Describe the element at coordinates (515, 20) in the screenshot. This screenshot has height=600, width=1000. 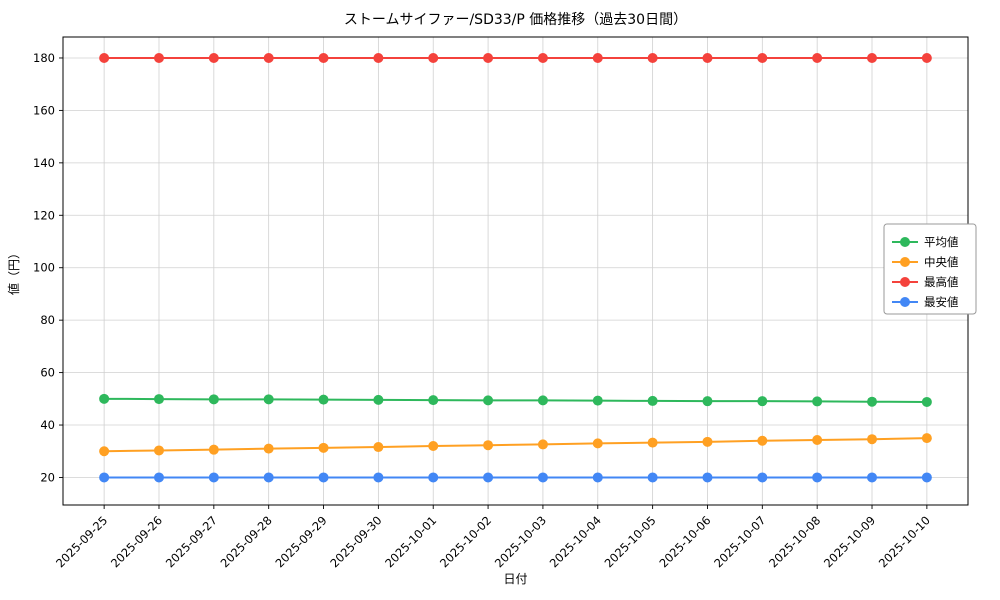
I see `chart-title: ストームサイファー/SD33/P 価格推移（過去30日間）` at that location.